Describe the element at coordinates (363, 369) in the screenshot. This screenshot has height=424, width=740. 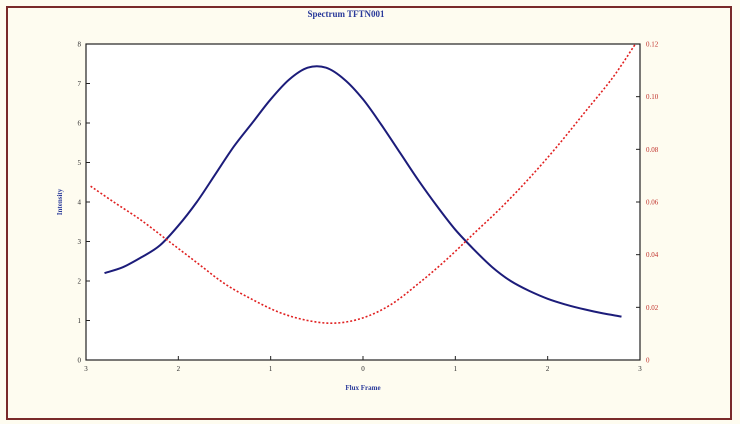
I see `x-tick-label: 0` at that location.